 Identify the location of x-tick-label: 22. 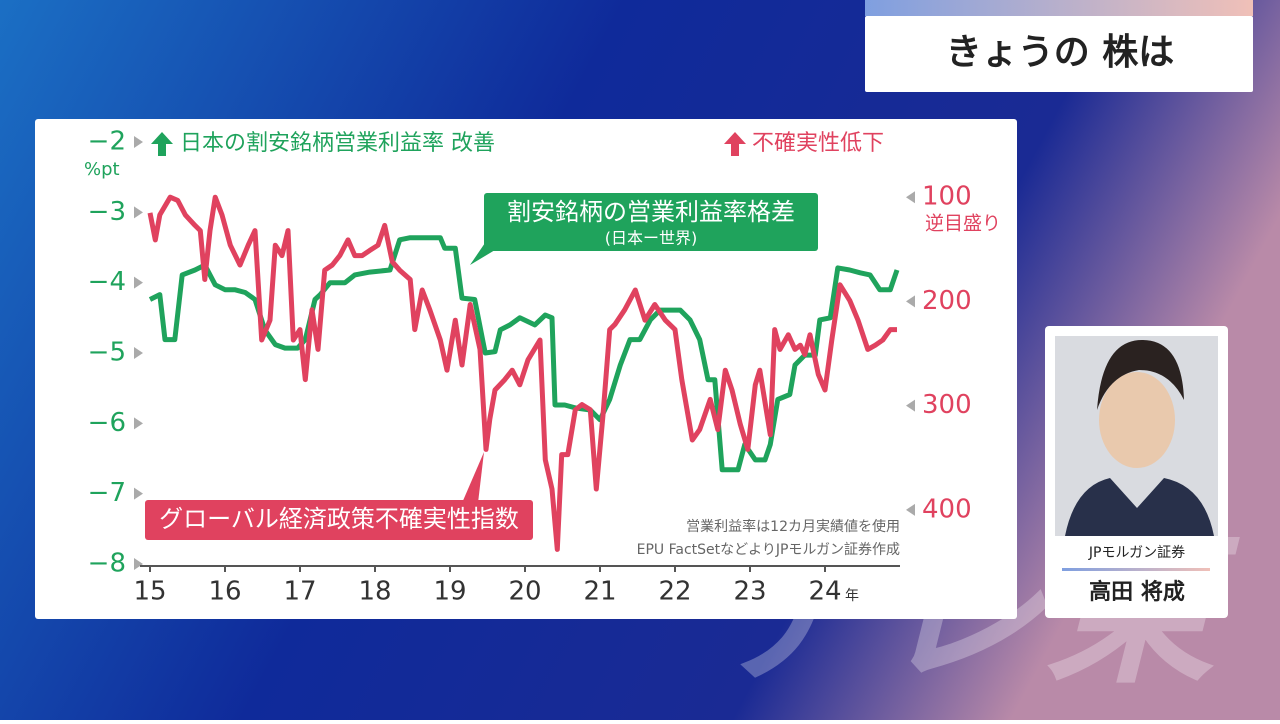
(674, 592).